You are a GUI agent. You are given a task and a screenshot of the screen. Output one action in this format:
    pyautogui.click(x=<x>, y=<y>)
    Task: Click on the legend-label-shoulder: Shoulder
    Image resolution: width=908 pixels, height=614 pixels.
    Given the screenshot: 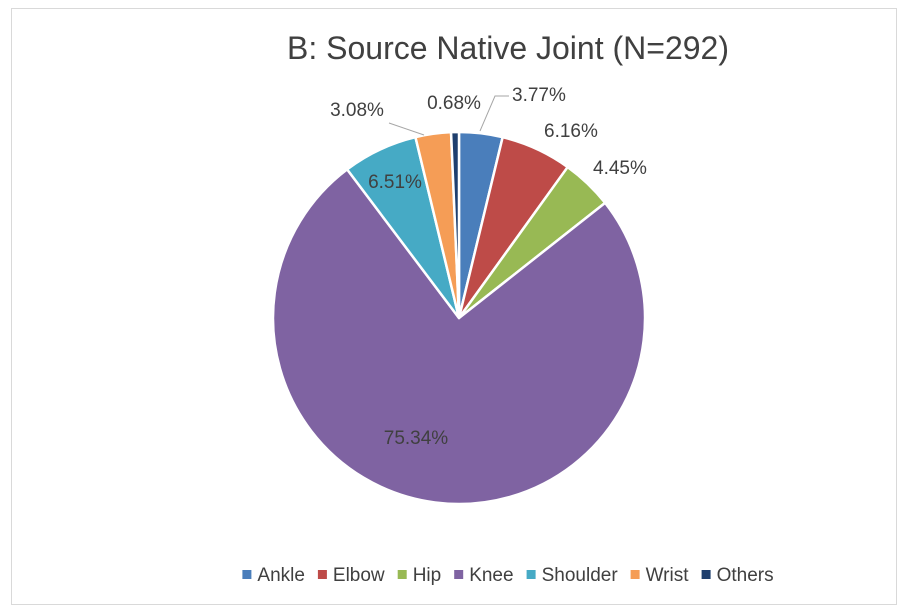 What is the action you would take?
    pyautogui.click(x=580, y=575)
    